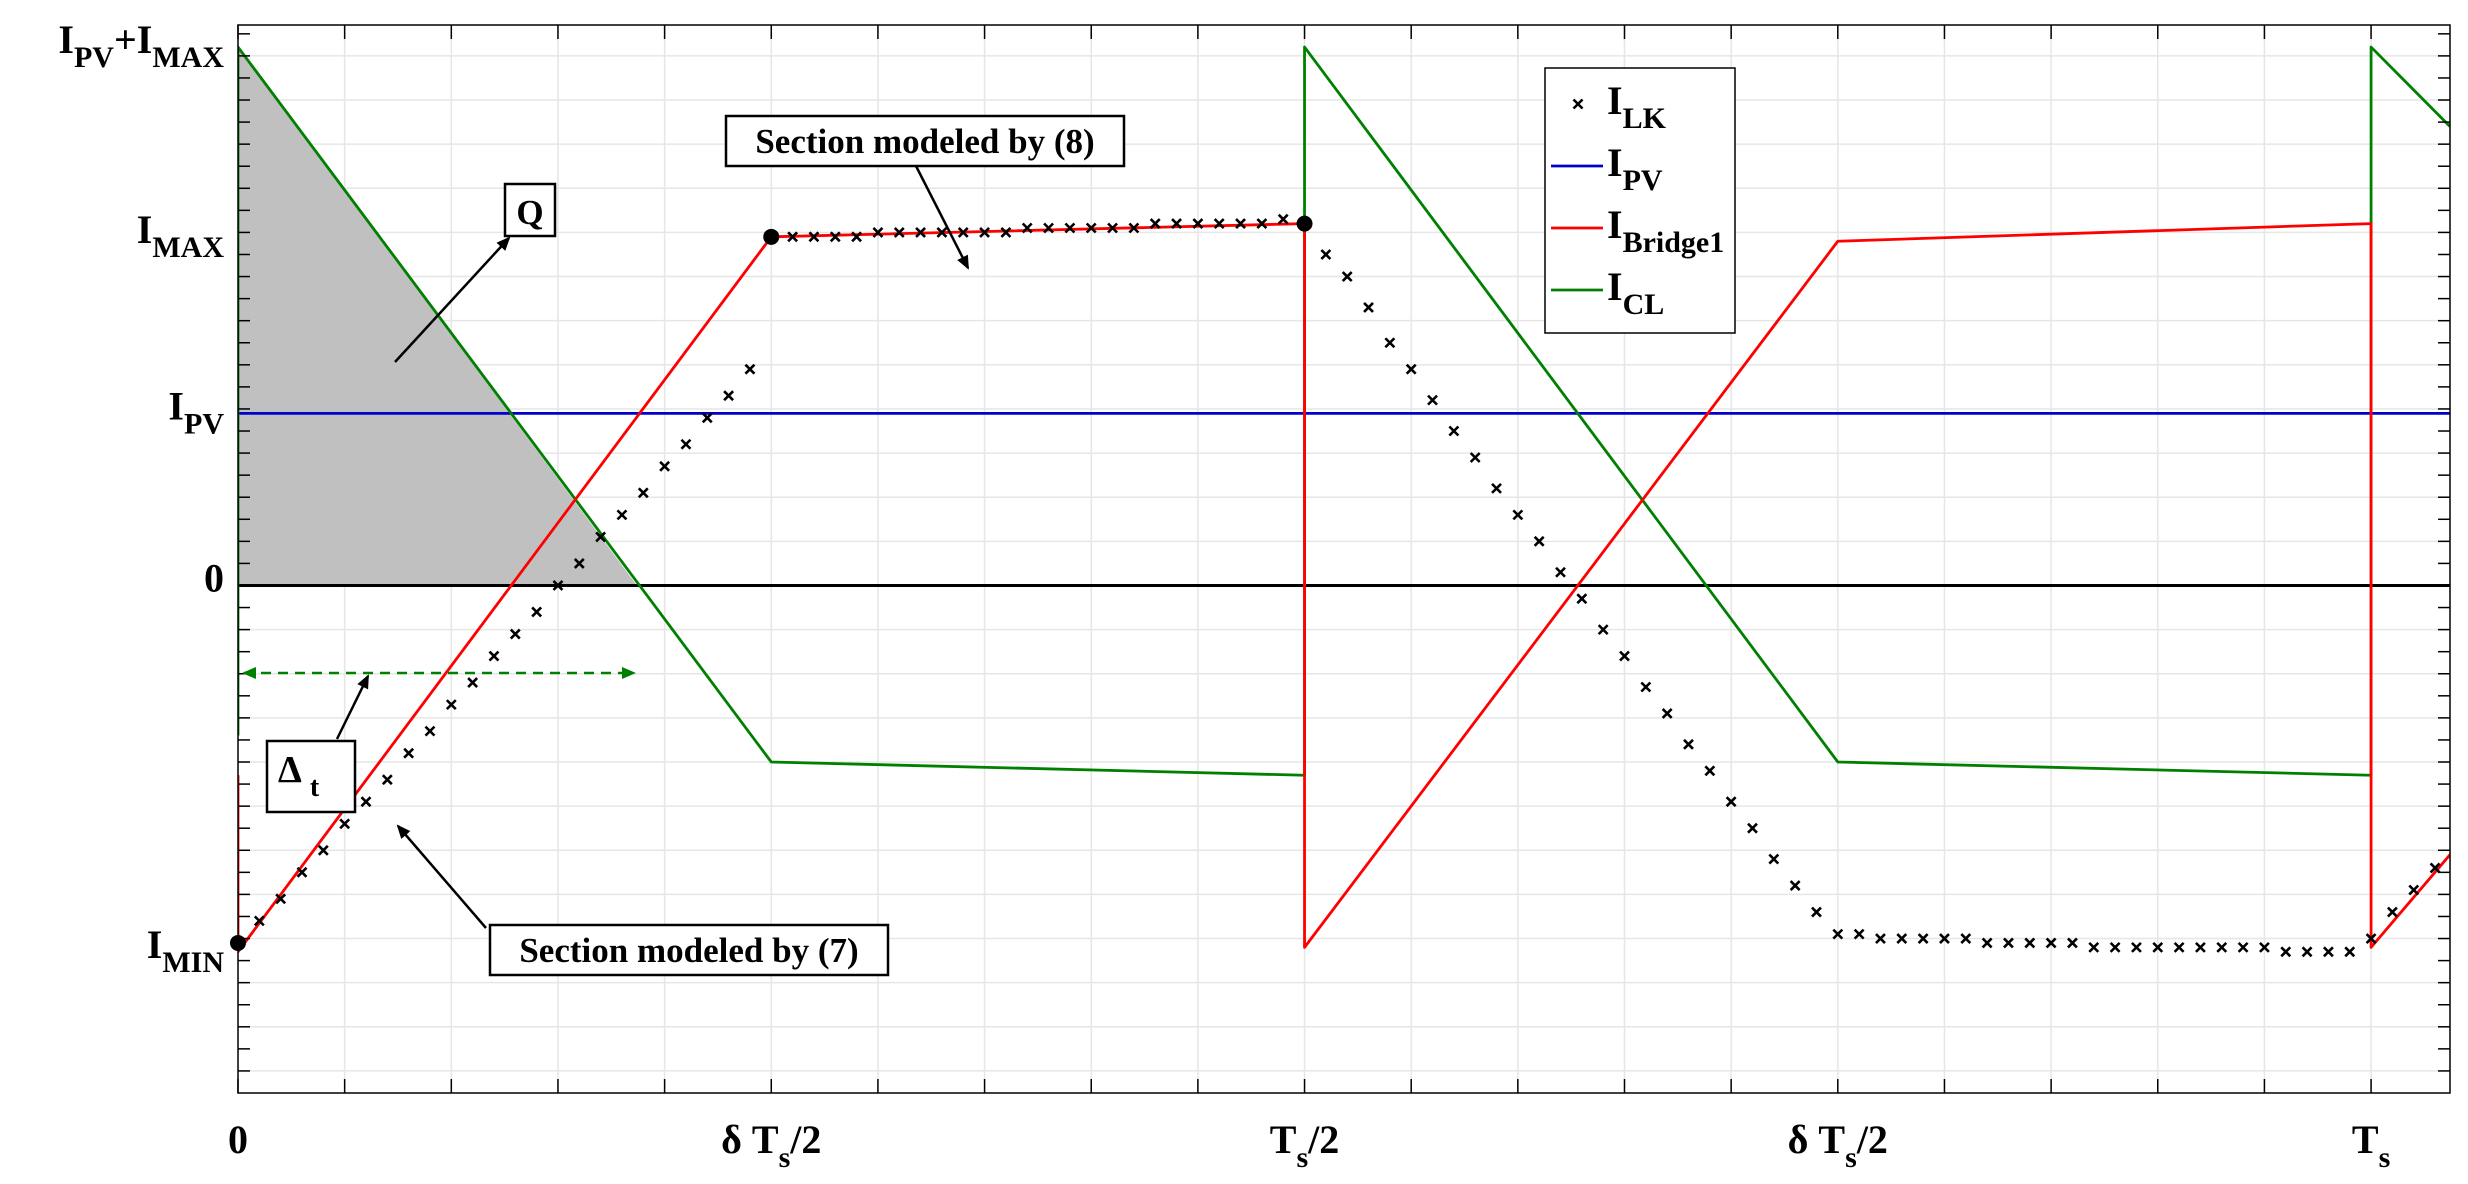  Describe the element at coordinates (1838, 1145) in the screenshot. I see `x-tick-label: δ Ts/2` at that location.